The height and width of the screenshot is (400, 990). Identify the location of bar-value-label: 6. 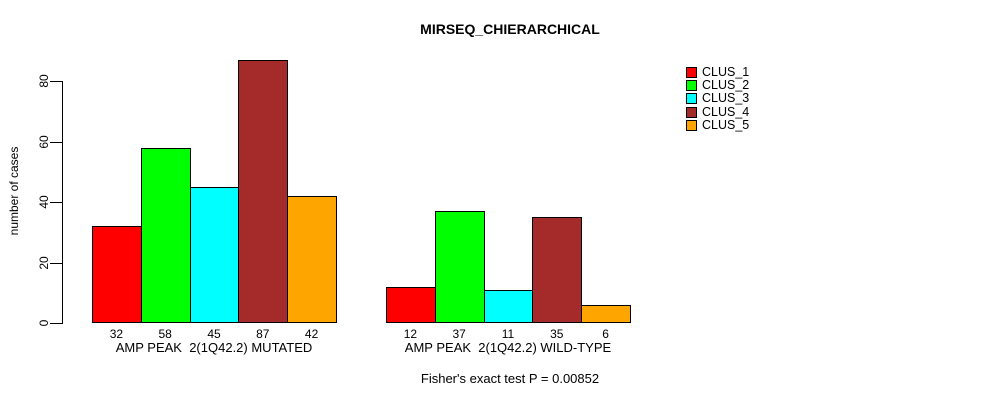
(605, 334).